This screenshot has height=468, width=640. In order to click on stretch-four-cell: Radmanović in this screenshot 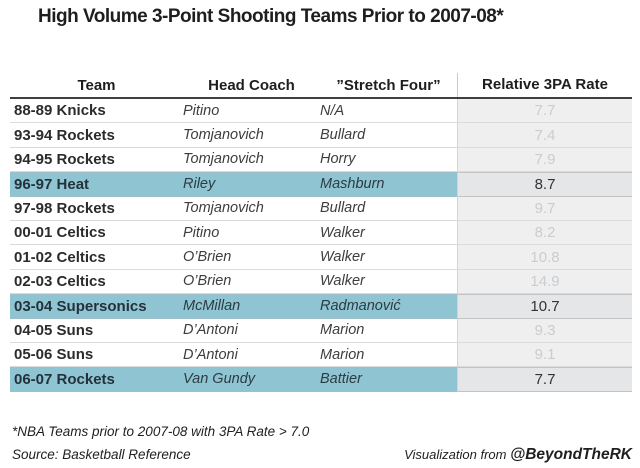, I will do `click(388, 306)`.